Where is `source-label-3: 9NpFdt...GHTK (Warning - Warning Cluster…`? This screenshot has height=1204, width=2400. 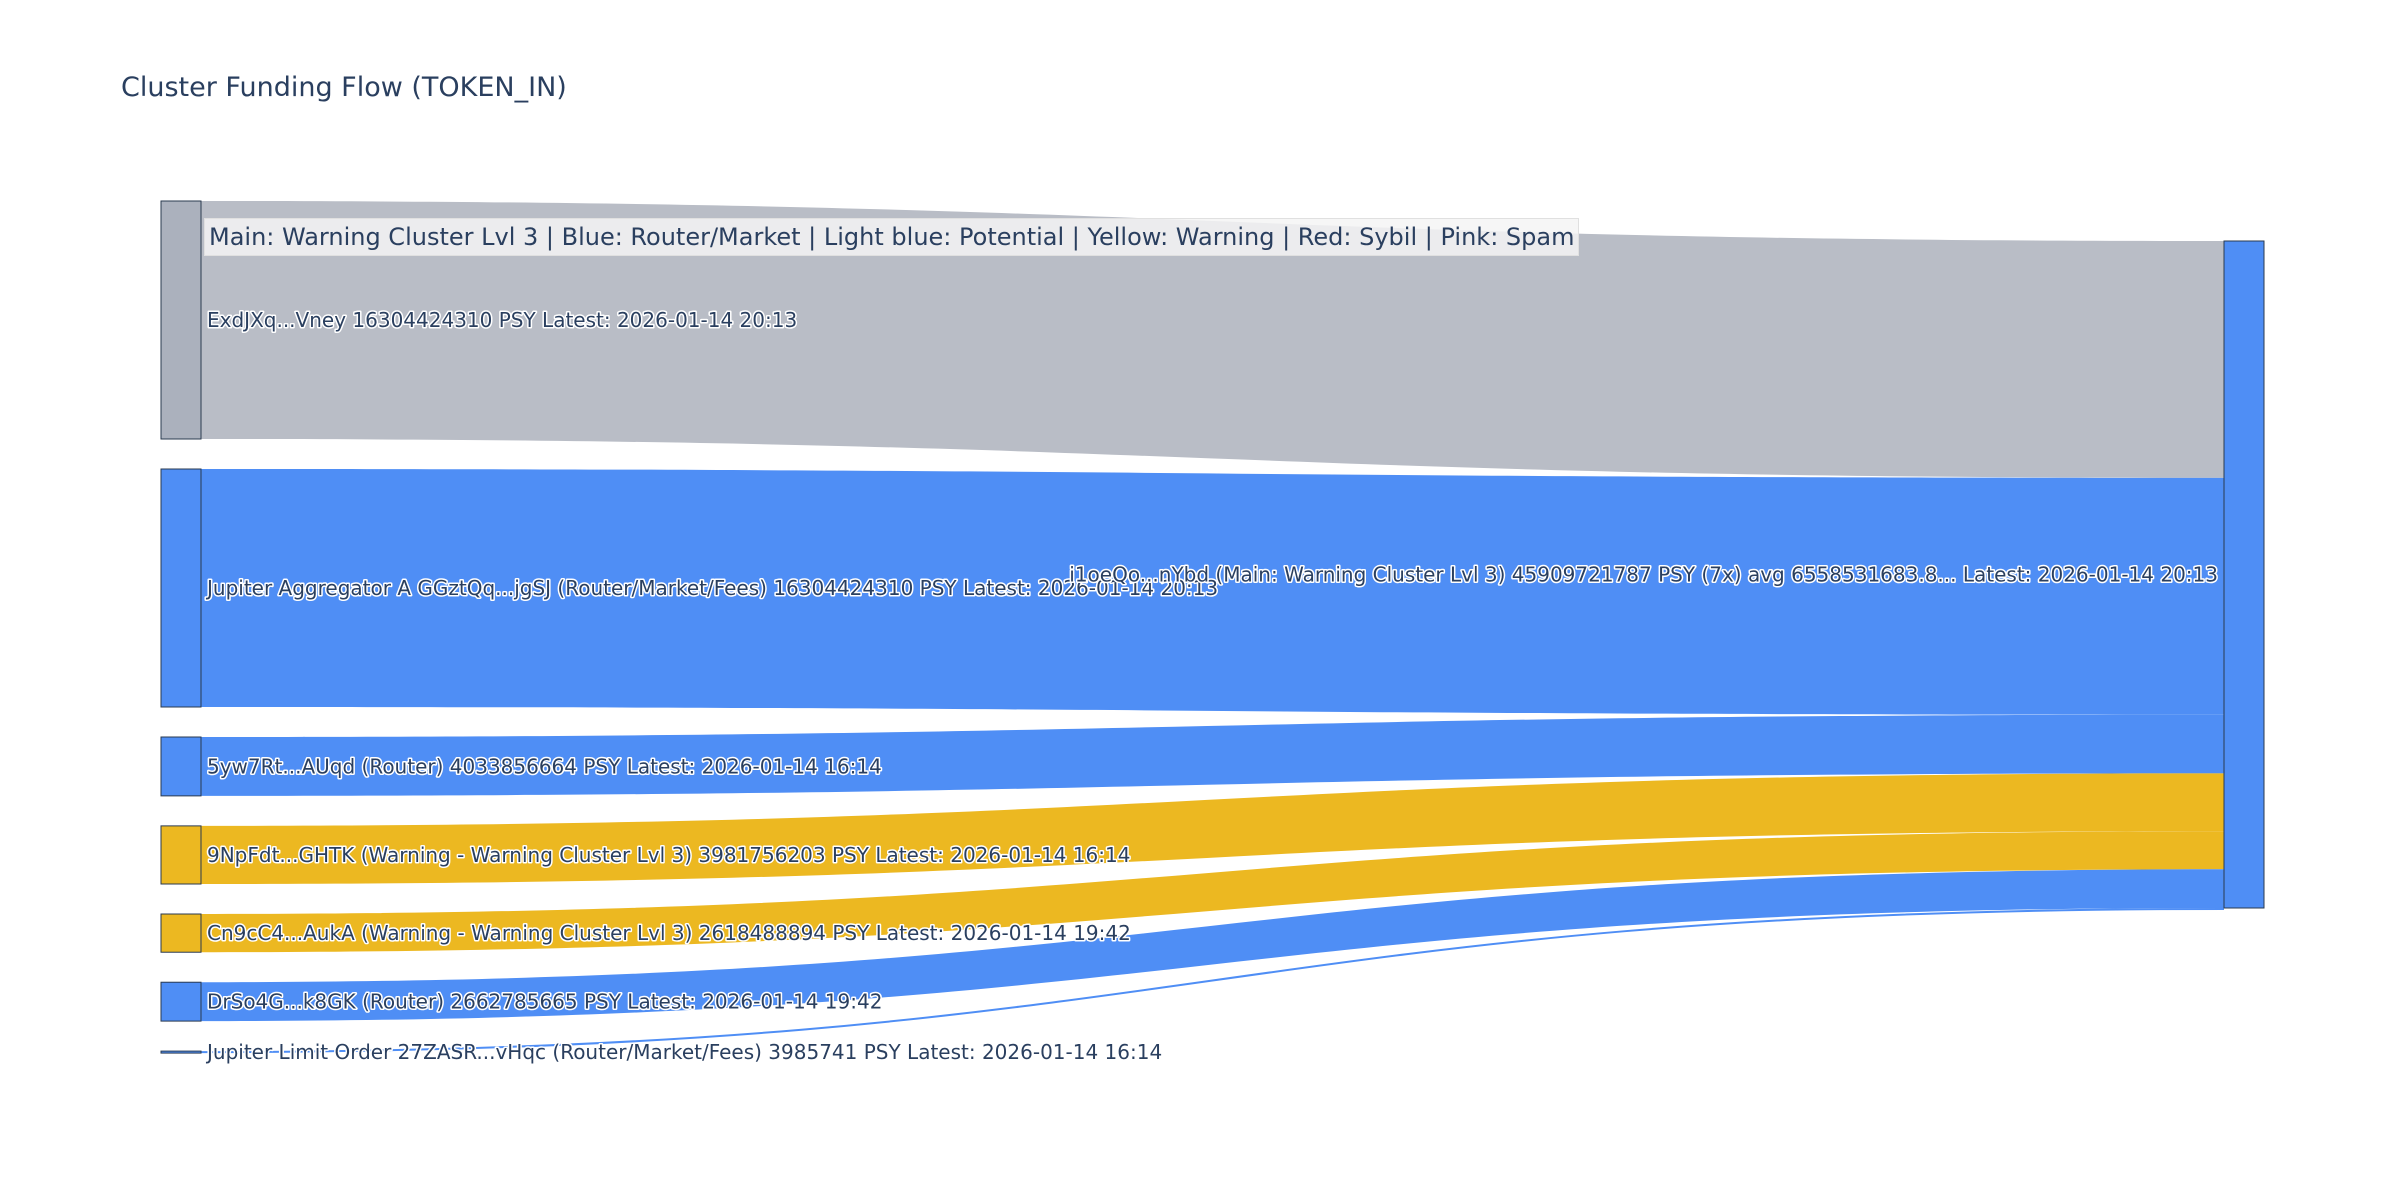
source-label-3: 9NpFdt...GHTK (Warning - Warning Cluster… is located at coordinates (668, 855).